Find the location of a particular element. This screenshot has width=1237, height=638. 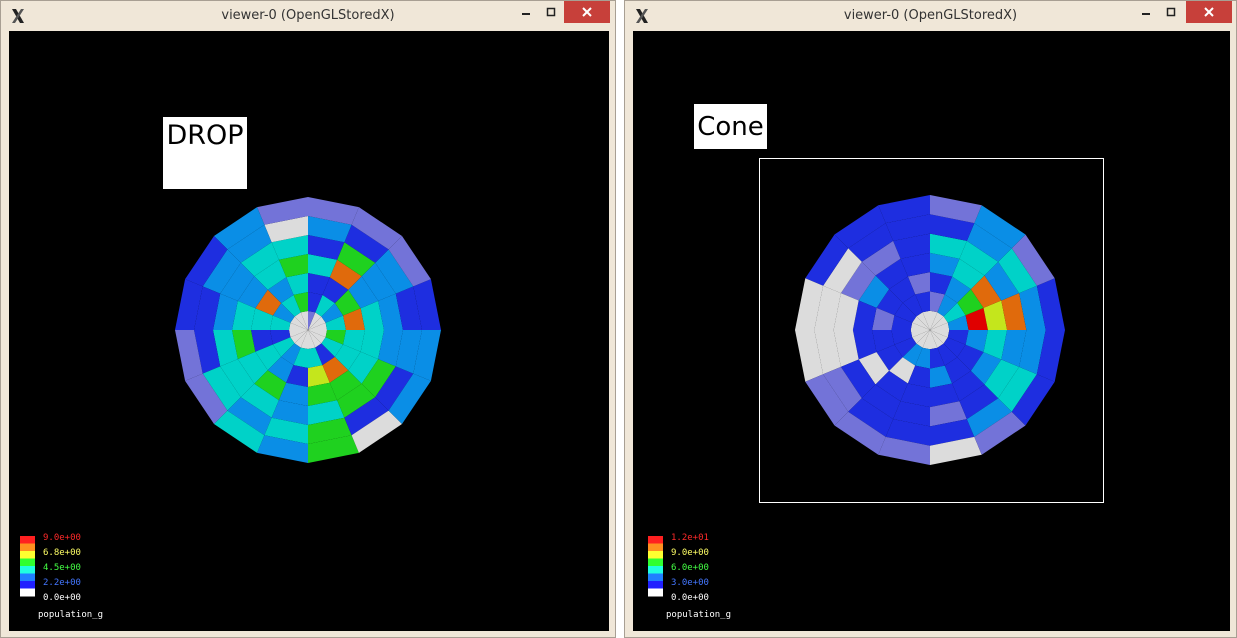

maximize-icon is located at coordinates (1171, 12).